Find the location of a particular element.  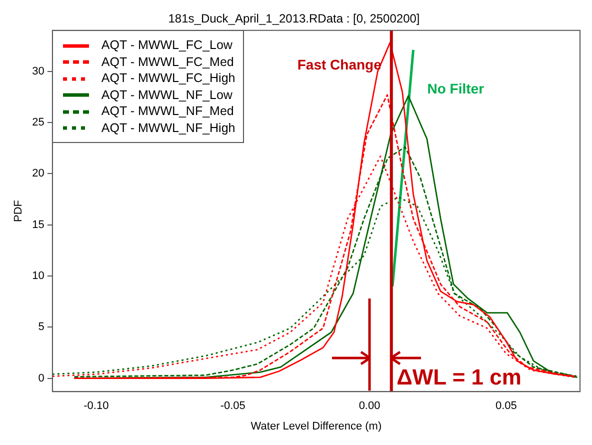

y-tick-label: 0 is located at coordinates (41, 378).